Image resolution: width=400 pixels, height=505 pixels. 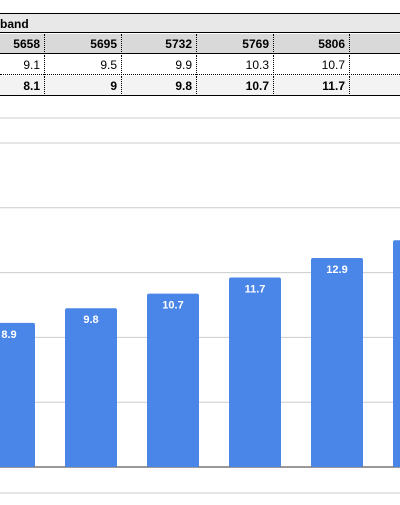 What do you see at coordinates (375, 44) in the screenshot?
I see `header-cell: 5` at bounding box center [375, 44].